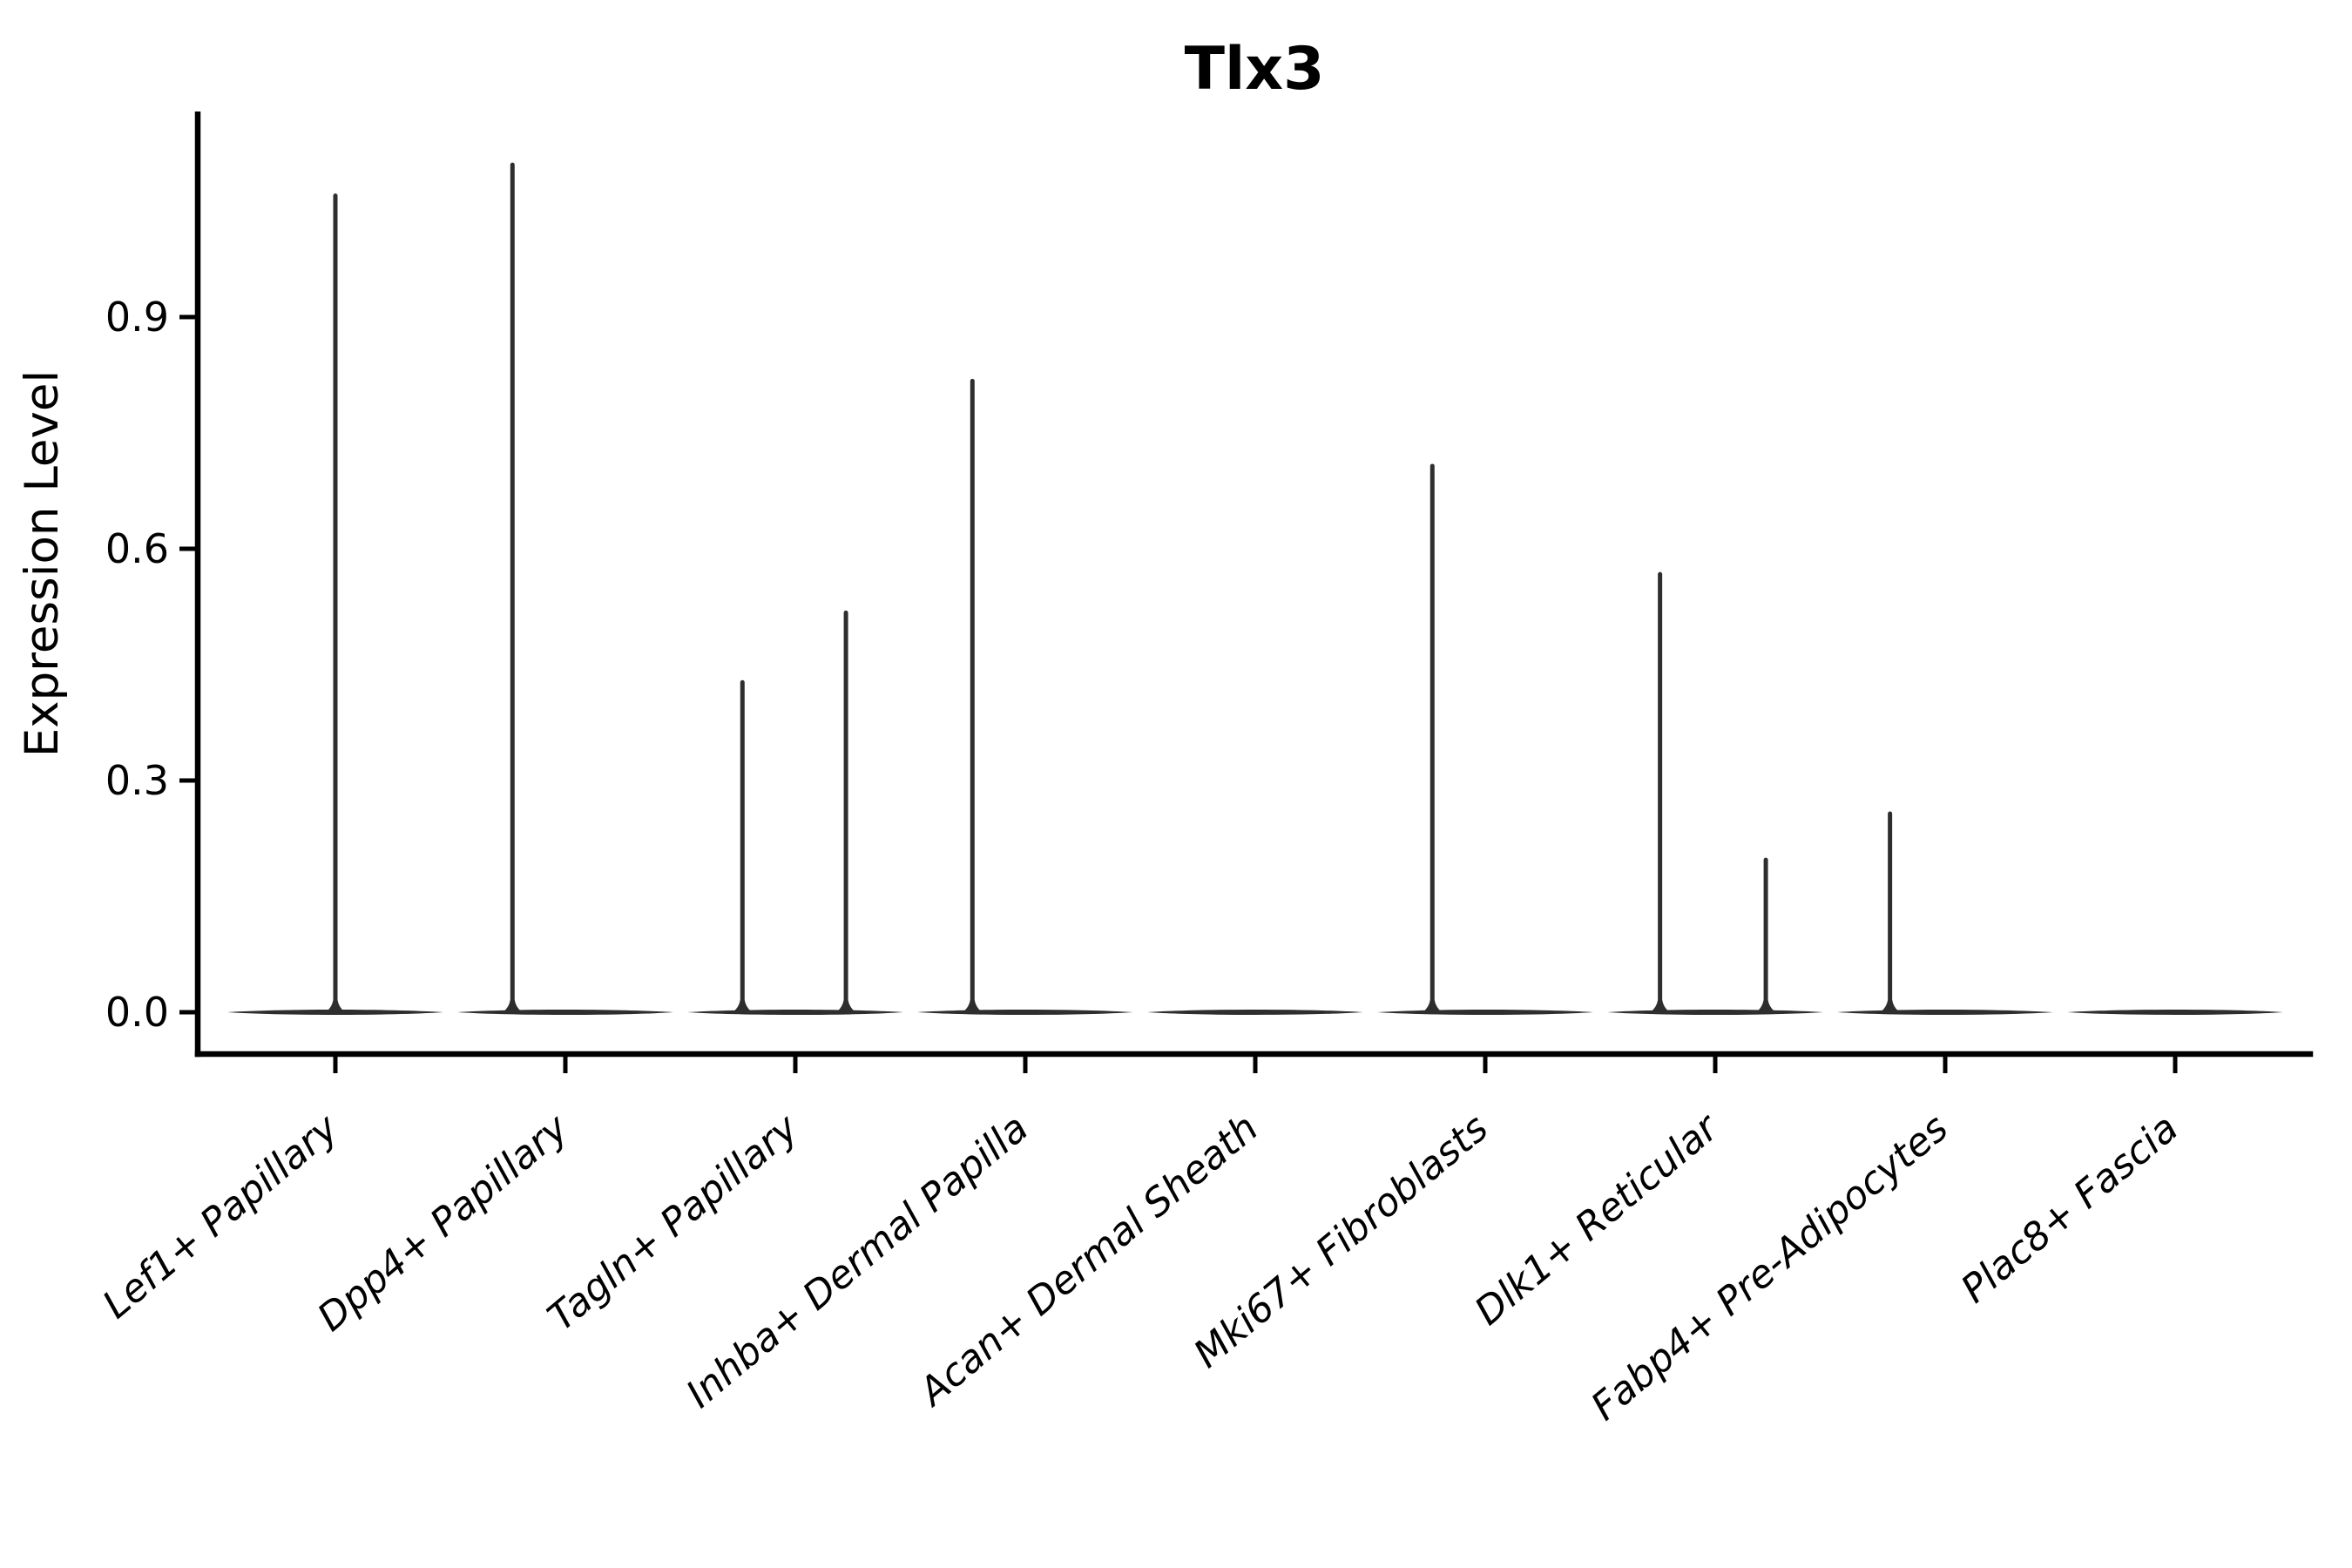  Describe the element at coordinates (137, 317) in the screenshot. I see `y-tick-label: 0.9` at that location.